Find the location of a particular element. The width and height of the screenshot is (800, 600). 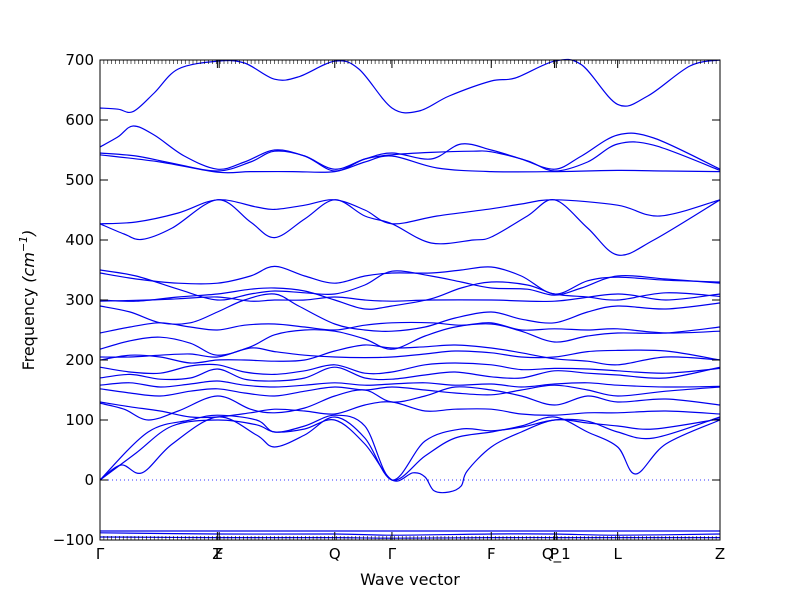

y-axis-label-paren-open: ( is located at coordinates (28, 279).